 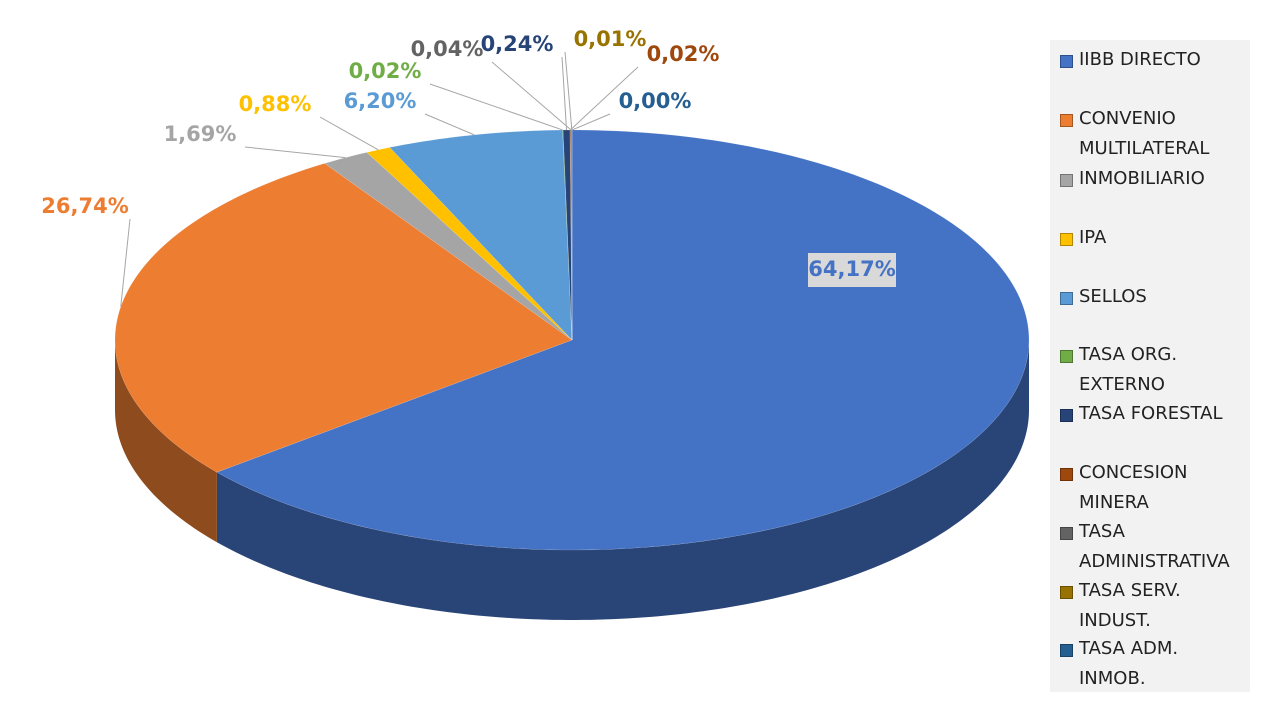 I want to click on legend-item: TASA SERV. INDUST., so click(x=1154, y=606).